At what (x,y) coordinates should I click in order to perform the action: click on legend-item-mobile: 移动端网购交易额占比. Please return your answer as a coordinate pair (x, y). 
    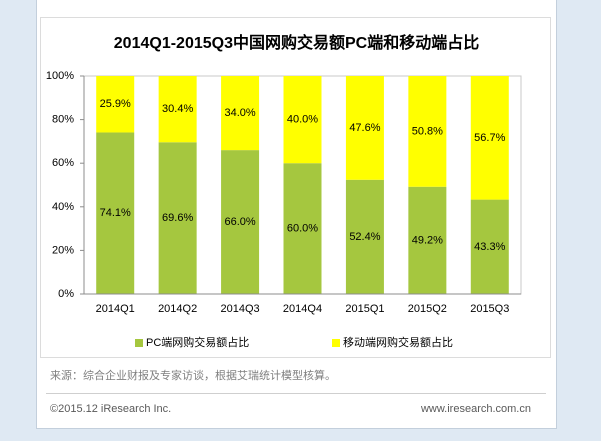
    Looking at the image, I should click on (392, 343).